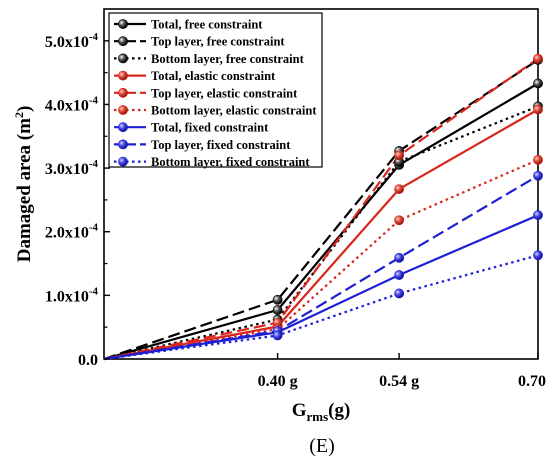 The width and height of the screenshot is (550, 465). Describe the element at coordinates (213, 76) in the screenshot. I see `legend-label: Total, elastic constraint` at that location.